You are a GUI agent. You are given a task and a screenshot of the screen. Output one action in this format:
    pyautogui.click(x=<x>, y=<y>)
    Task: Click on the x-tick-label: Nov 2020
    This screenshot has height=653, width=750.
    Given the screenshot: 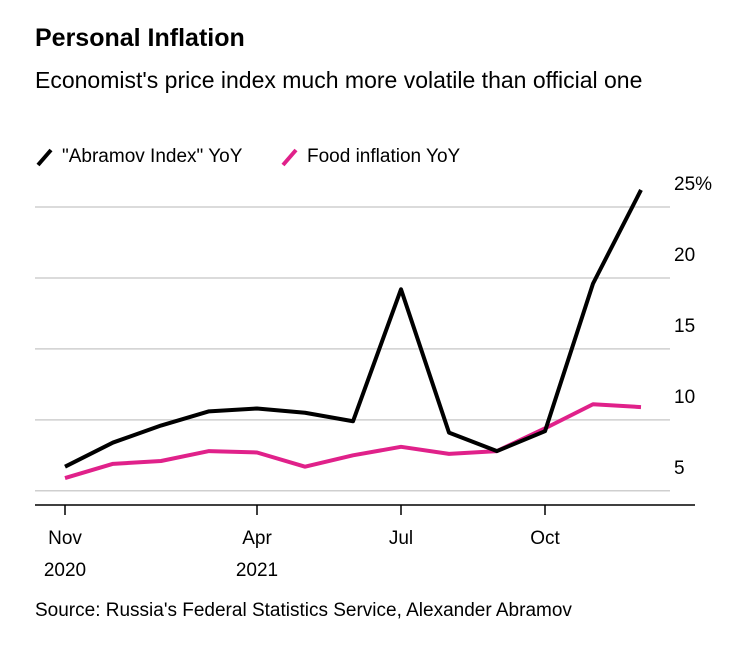 What is the action you would take?
    pyautogui.click(x=65, y=554)
    